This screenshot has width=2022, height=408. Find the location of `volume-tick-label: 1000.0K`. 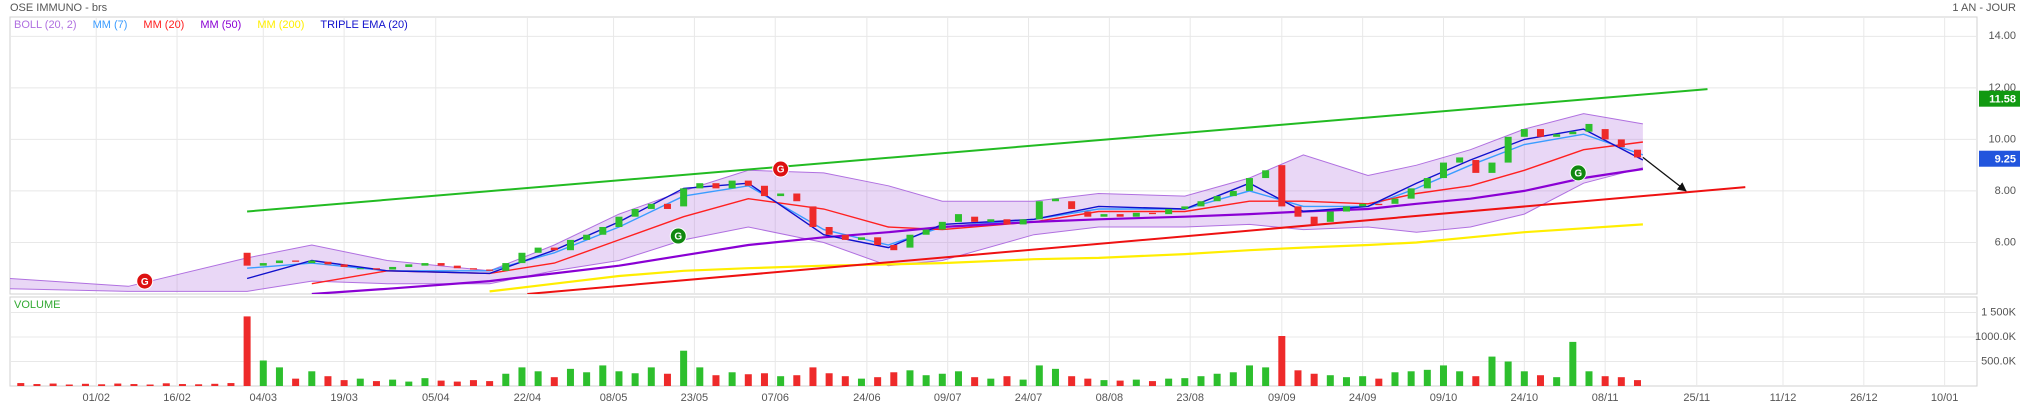

volume-tick-label: 1000.0K is located at coordinates (1996, 337).